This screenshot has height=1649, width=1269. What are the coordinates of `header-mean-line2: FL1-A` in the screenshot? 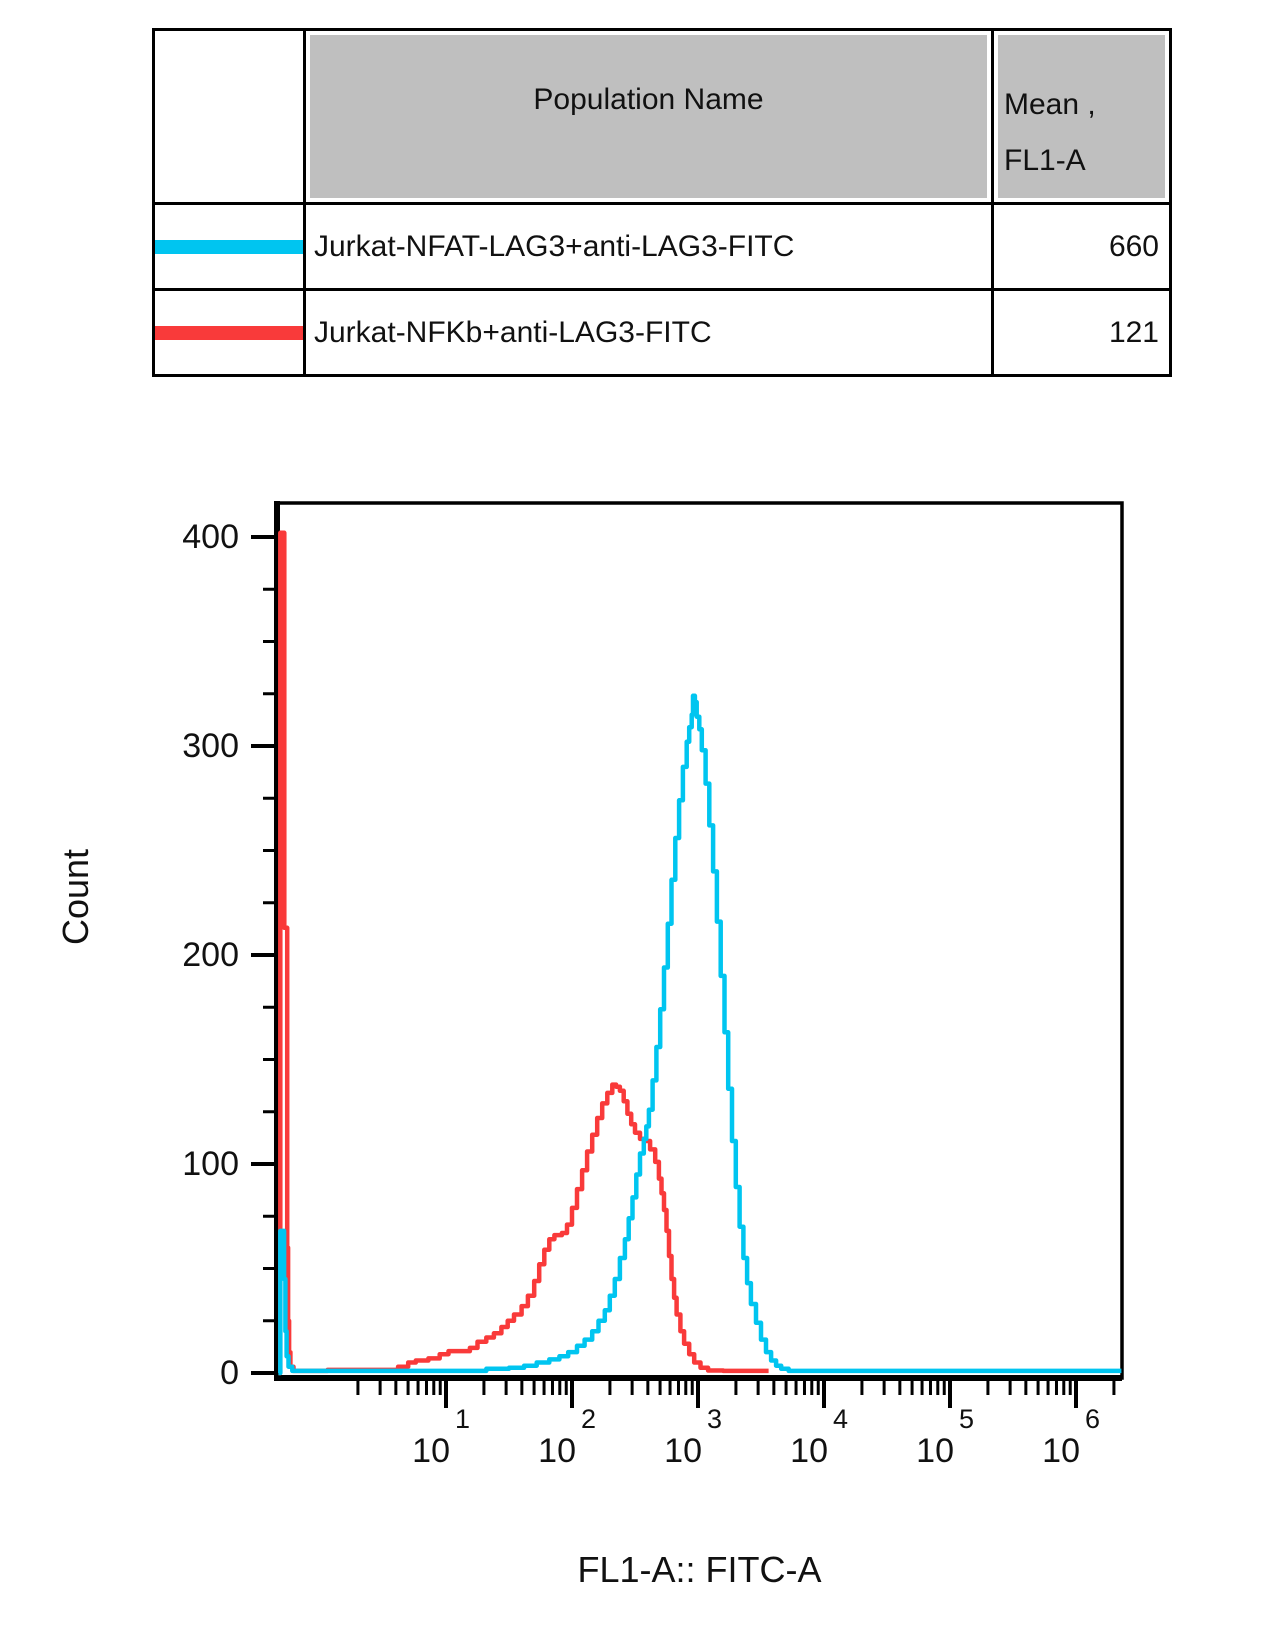 It's located at (1045, 160).